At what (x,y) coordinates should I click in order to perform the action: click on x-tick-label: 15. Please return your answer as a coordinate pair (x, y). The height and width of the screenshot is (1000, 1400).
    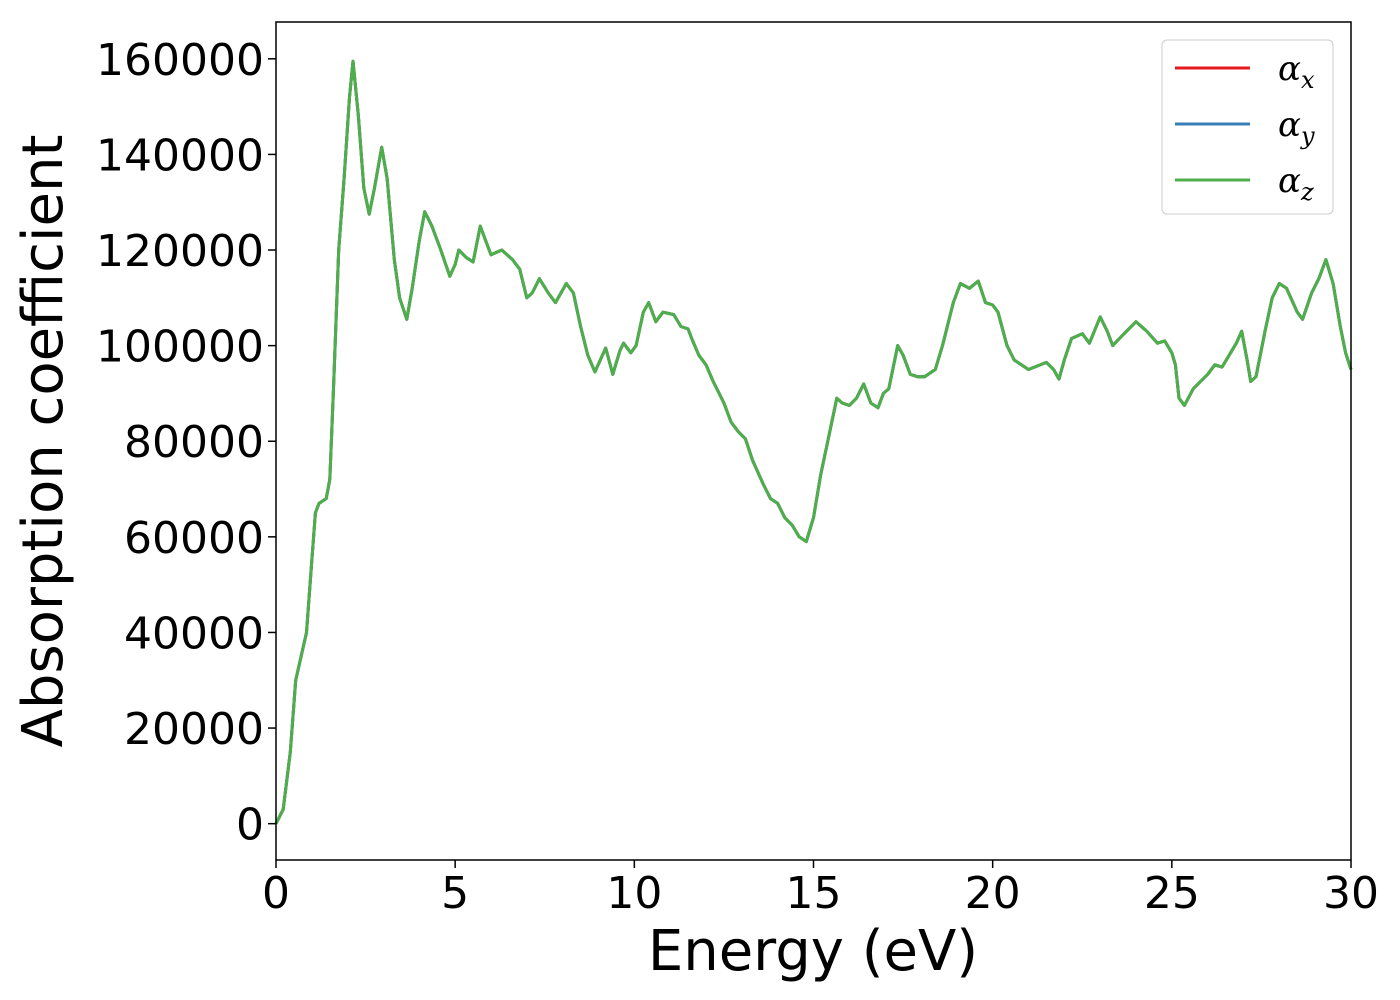
    Looking at the image, I should click on (814, 893).